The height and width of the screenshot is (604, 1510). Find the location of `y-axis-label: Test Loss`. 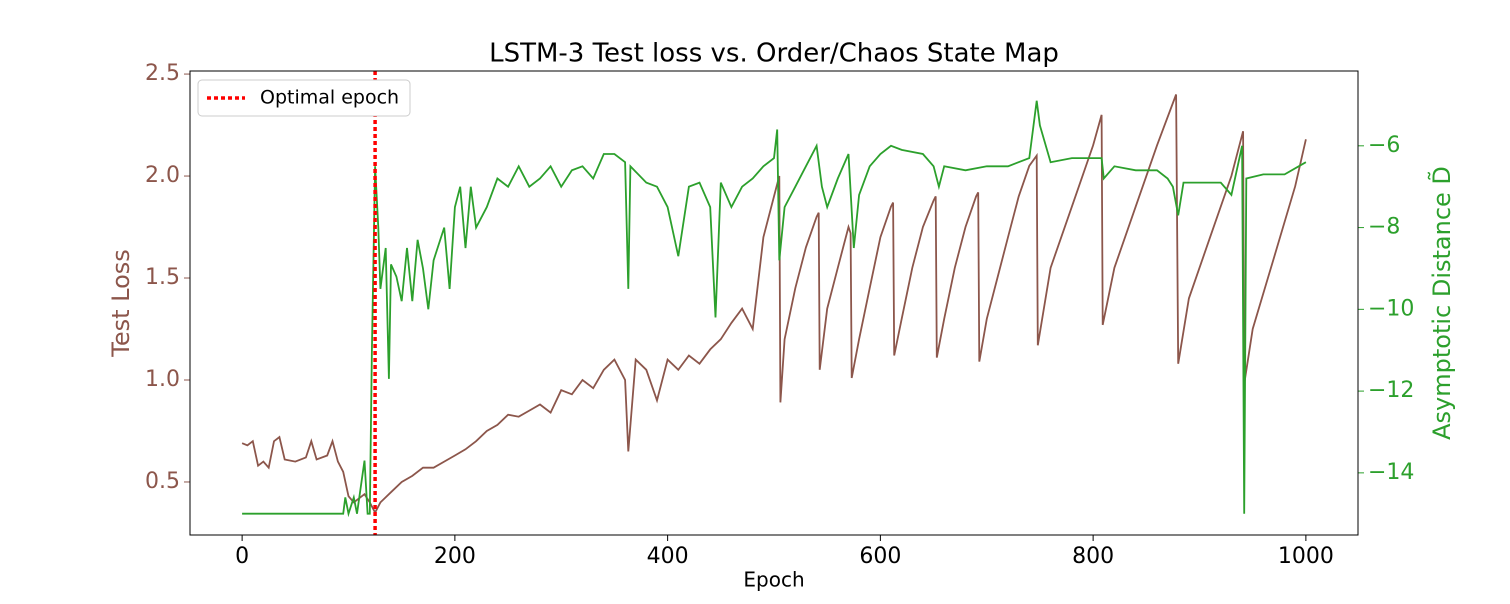

y-axis-label: Test Loss is located at coordinates (121, 303).